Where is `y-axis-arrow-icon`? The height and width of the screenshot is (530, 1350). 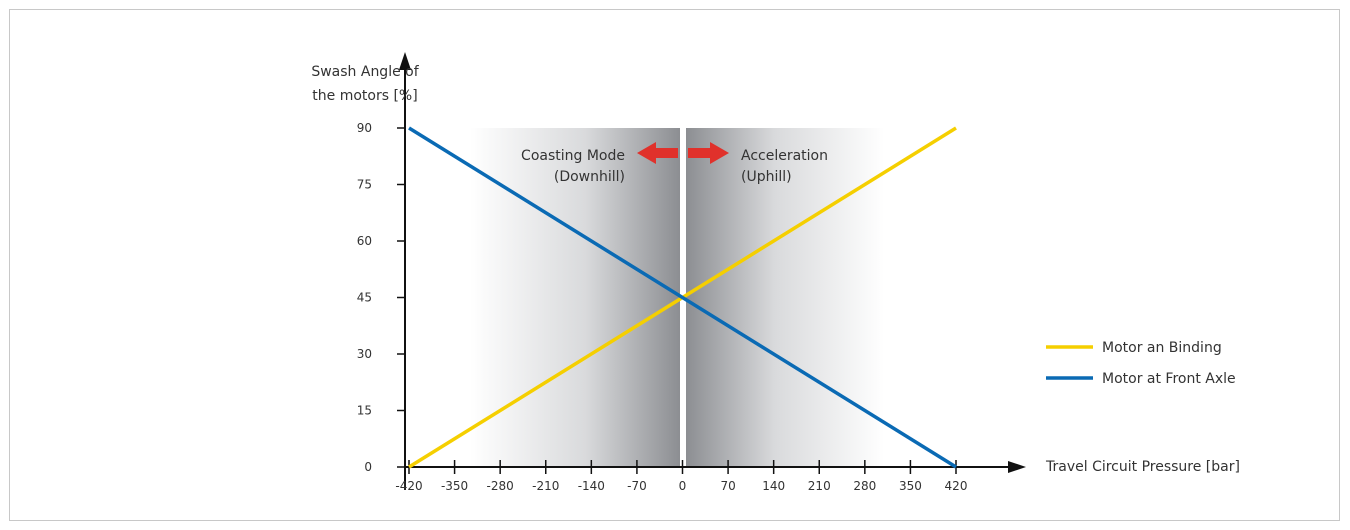
y-axis-arrow-icon is located at coordinates (405, 61).